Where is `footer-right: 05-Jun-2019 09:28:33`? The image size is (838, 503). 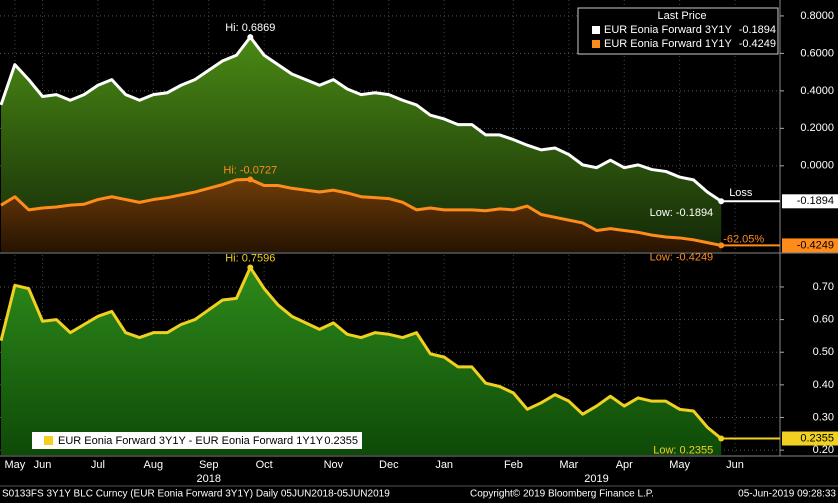
footer-right: 05-Jun-2019 09:28:33 is located at coordinates (787, 494).